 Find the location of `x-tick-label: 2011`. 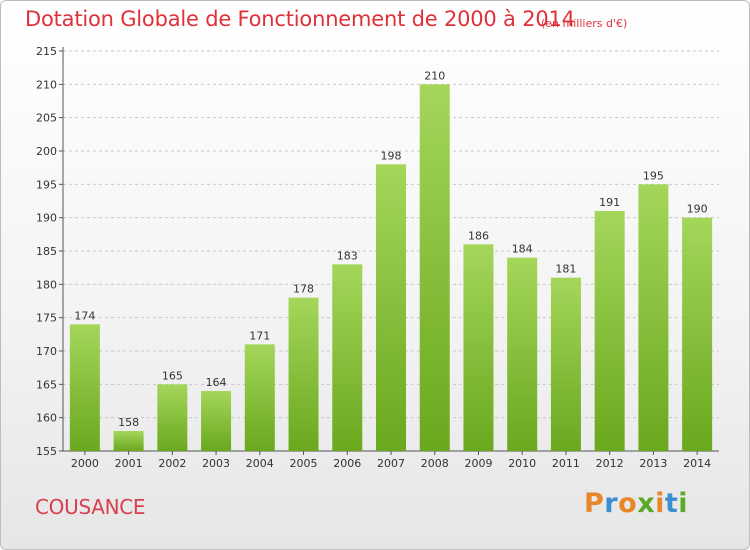

x-tick-label: 2011 is located at coordinates (566, 463).